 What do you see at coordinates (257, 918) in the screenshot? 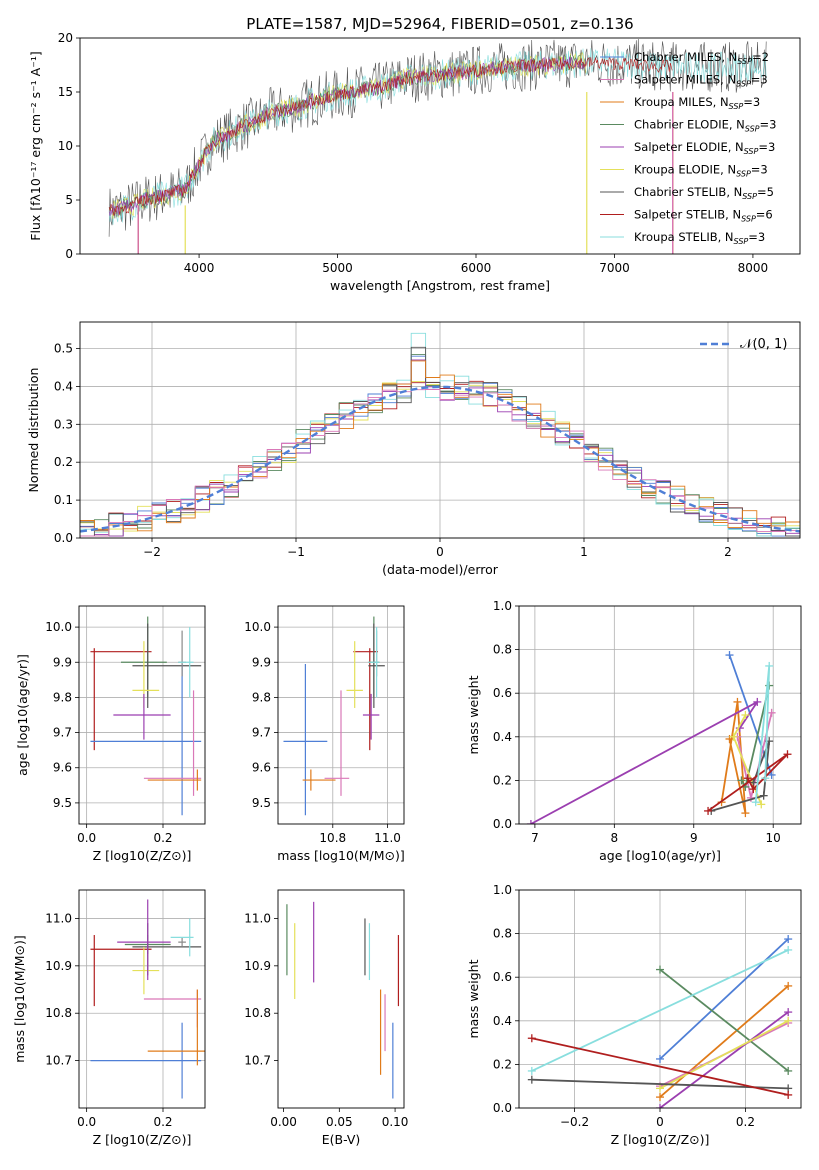
I see `y-tick-label: 11.0` at bounding box center [257, 918].